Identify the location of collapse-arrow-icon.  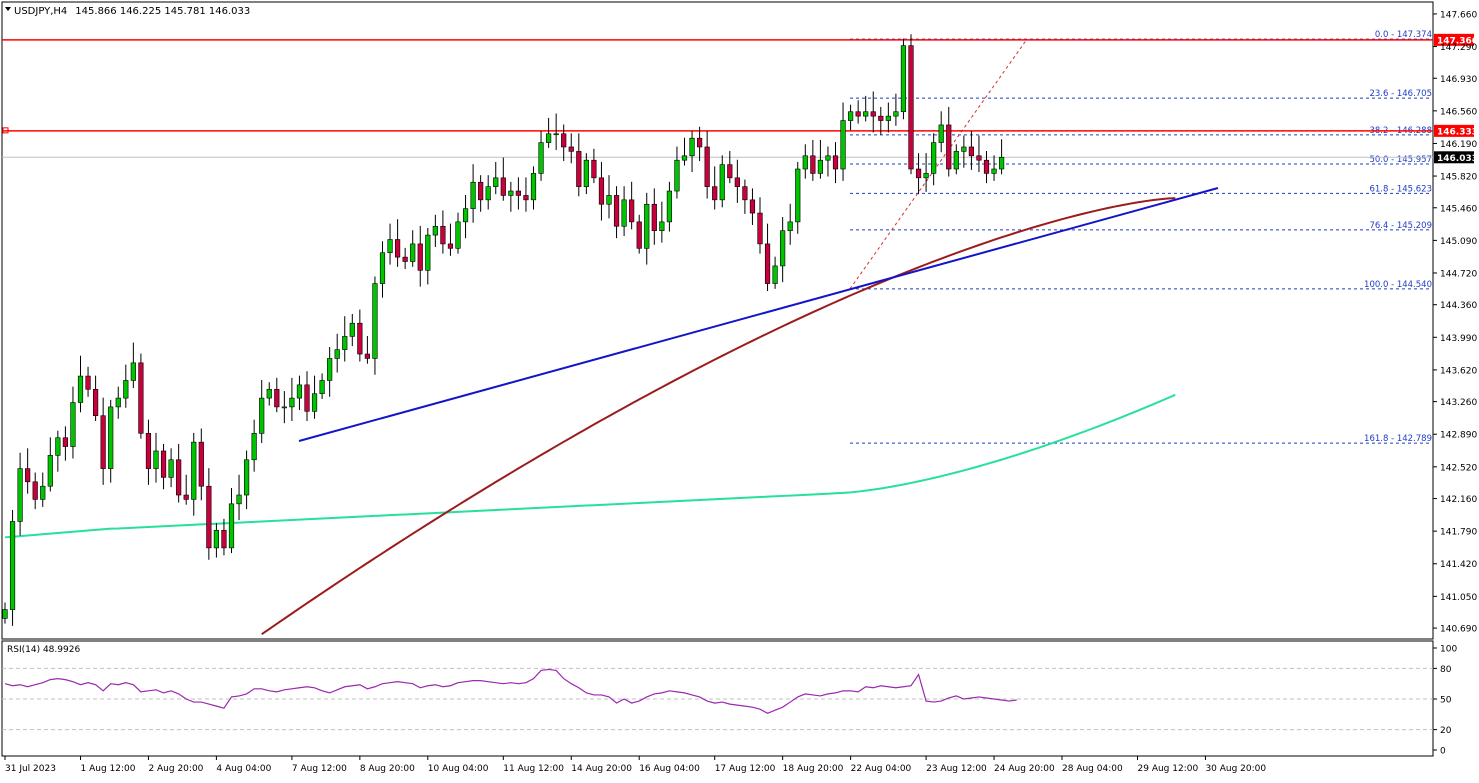
(8, 9).